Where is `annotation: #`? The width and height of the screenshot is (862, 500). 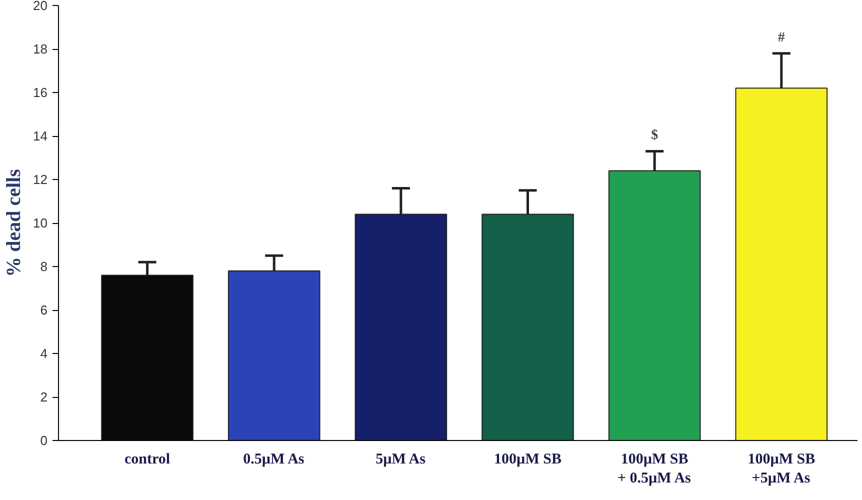
annotation: # is located at coordinates (781, 38).